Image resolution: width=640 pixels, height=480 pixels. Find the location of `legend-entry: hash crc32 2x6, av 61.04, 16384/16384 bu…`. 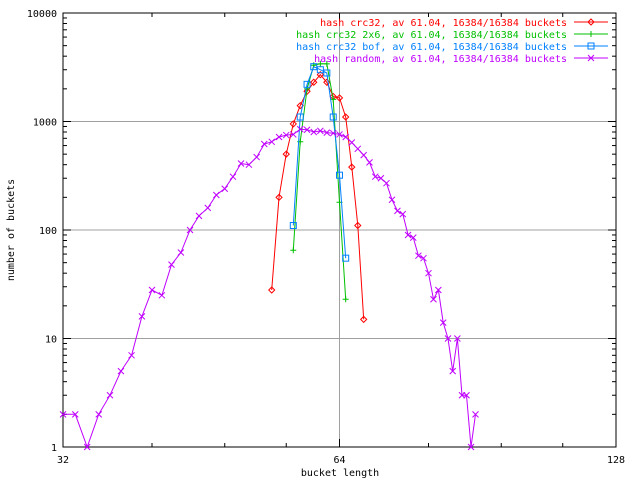

legend-entry: hash crc32 2x6, av 61.04, 16384/16384 bu… is located at coordinates (452, 35).